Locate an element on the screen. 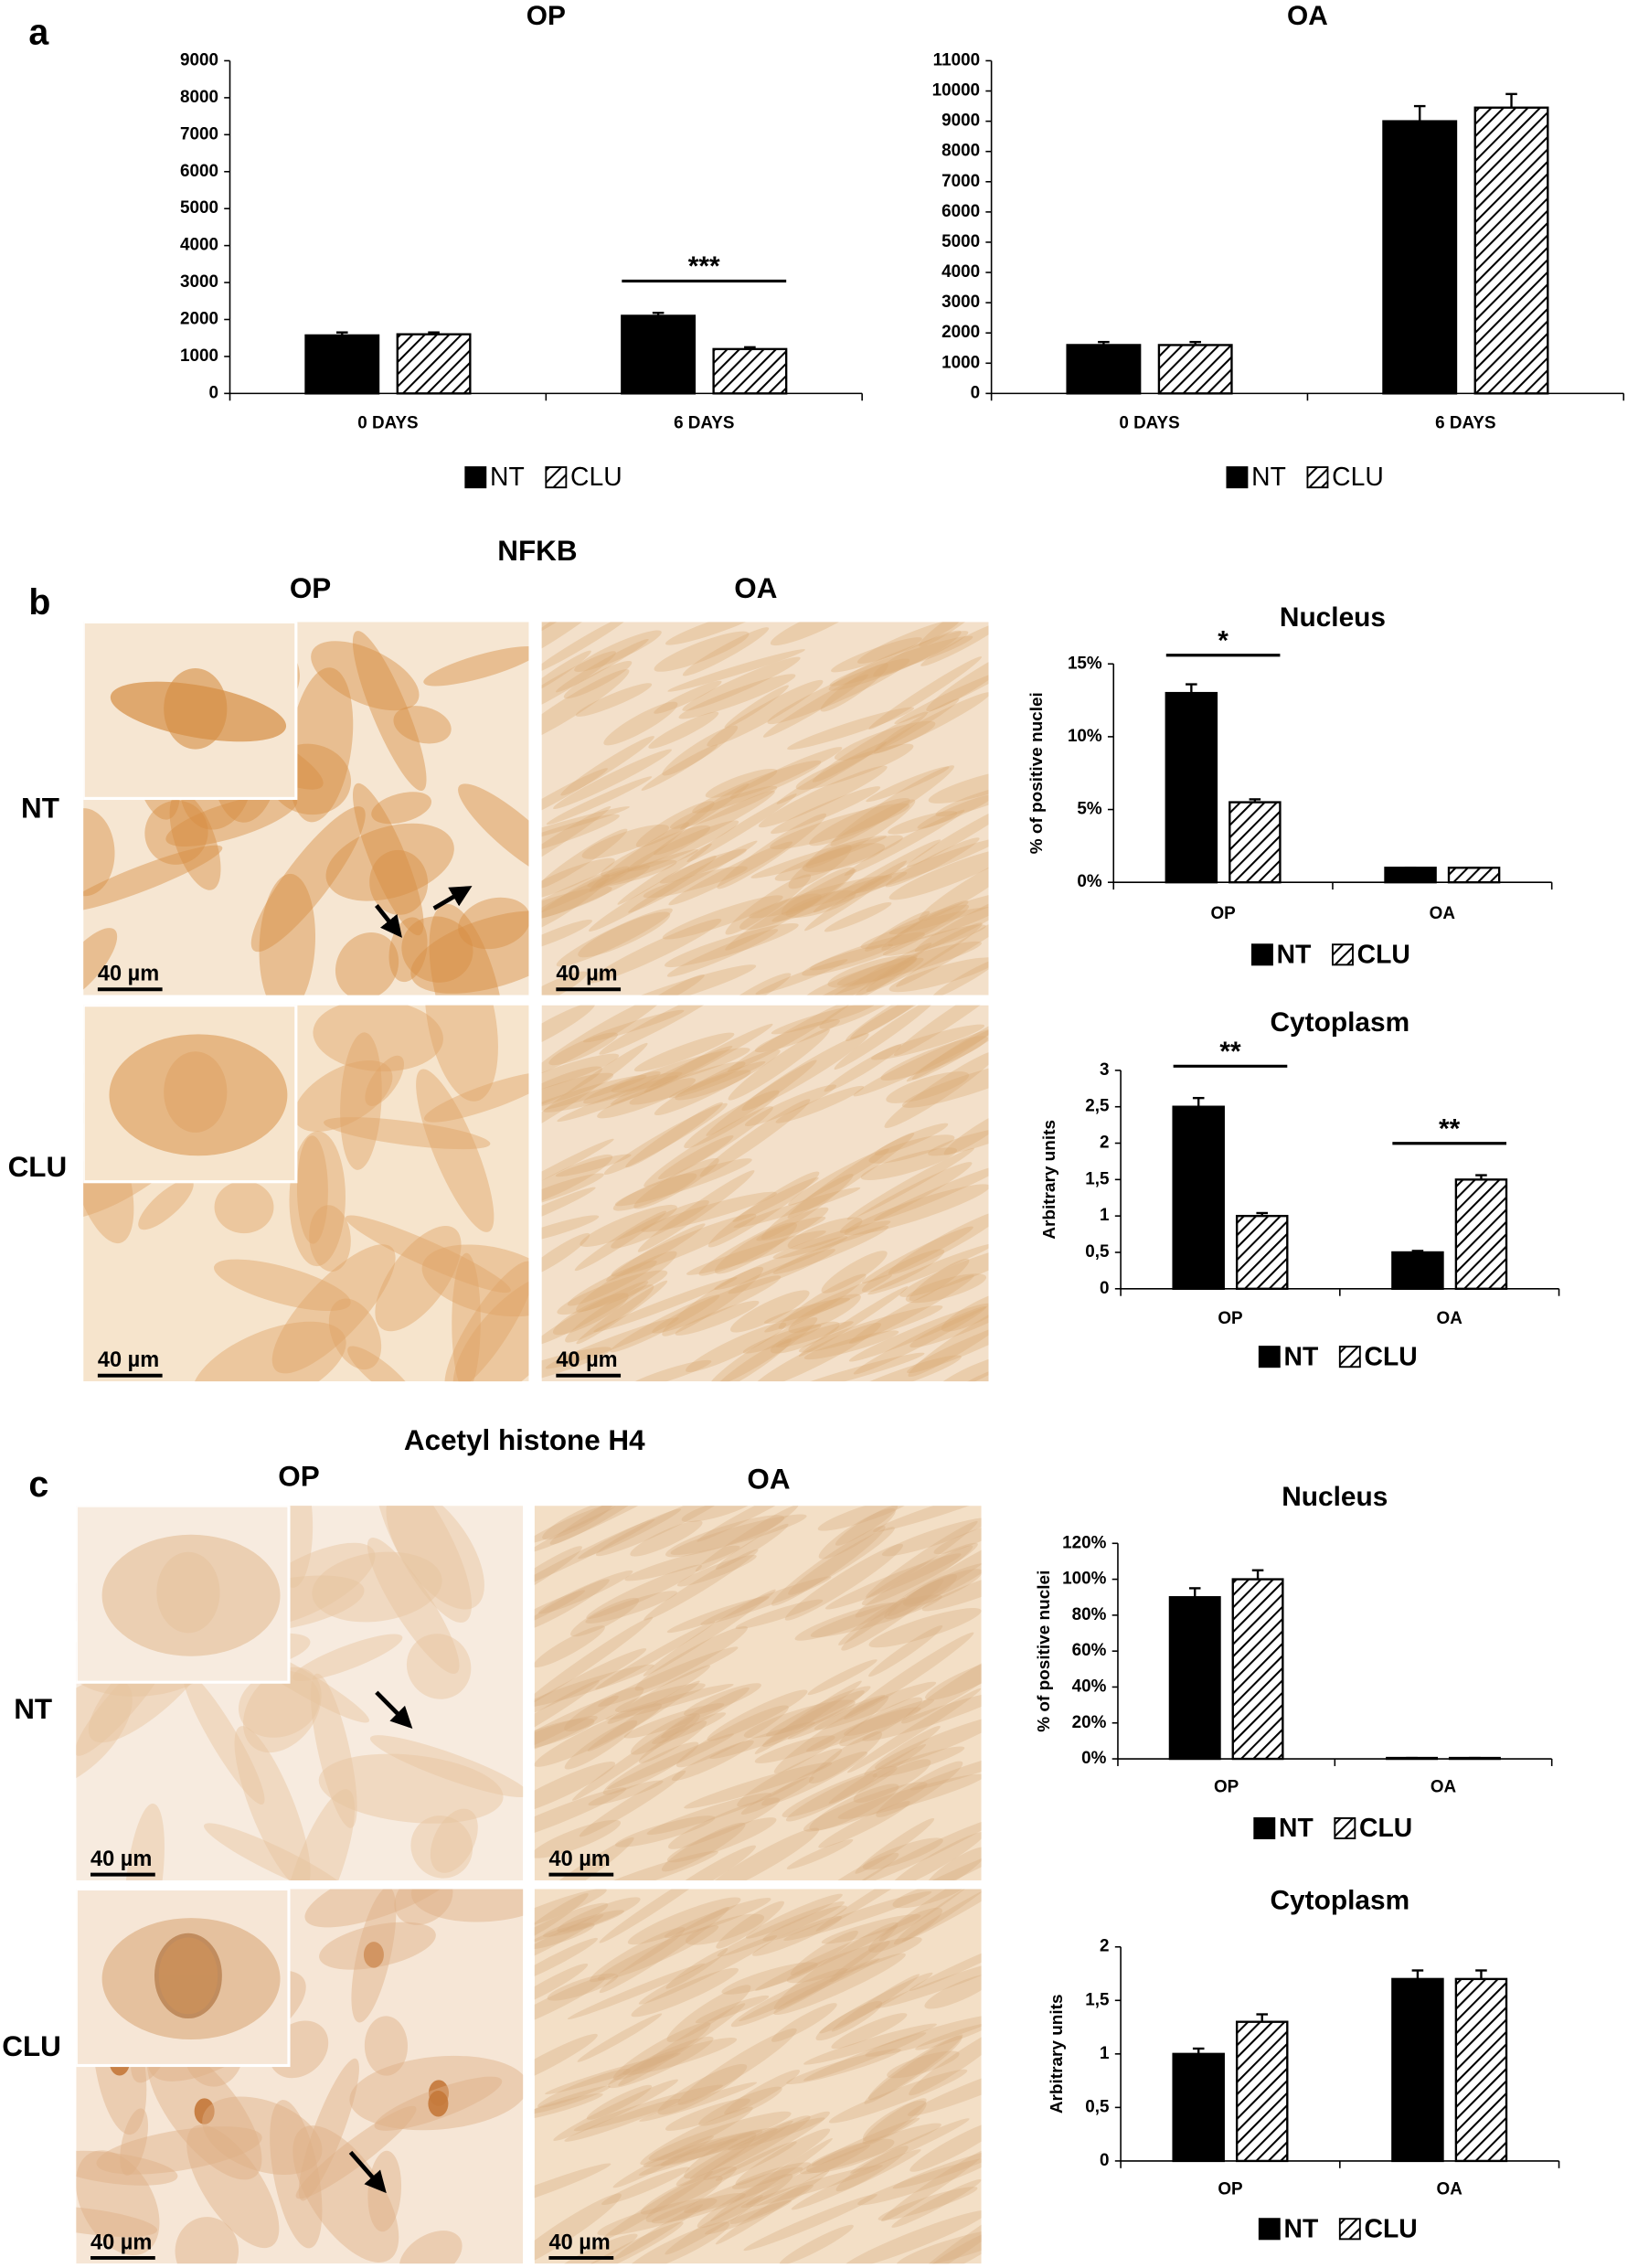 This screenshot has height=2268, width=1638. micrograph-background is located at coordinates (765, 1193).